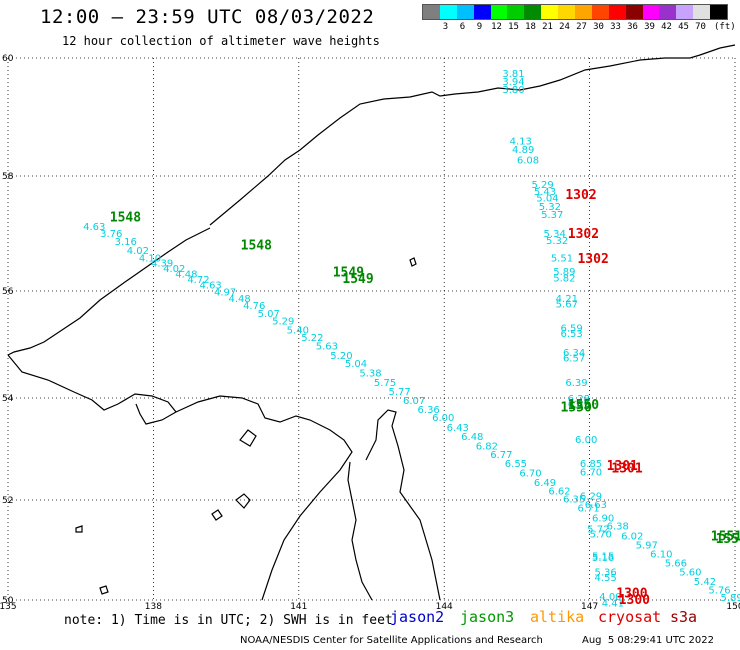  Describe the element at coordinates (496, 27) in the screenshot. I see `colorbar-label: 12` at that location.